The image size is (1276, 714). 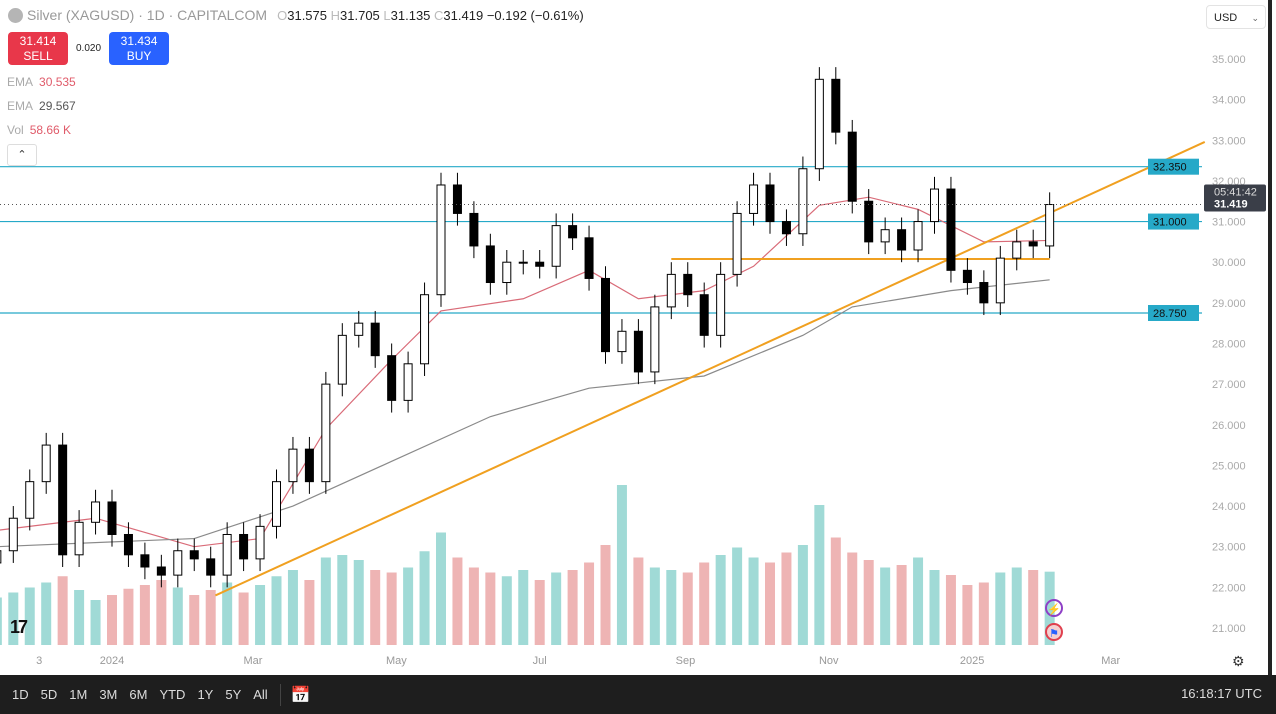 I want to click on range-1d: 1D, so click(x=20, y=694).